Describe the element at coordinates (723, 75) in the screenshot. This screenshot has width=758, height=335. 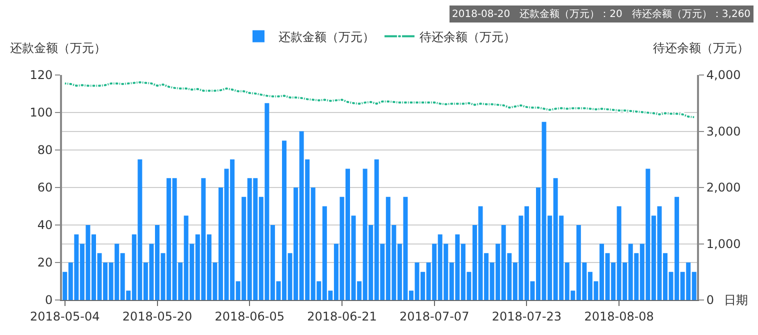
I see `y2-tick-label: 4,000` at that location.